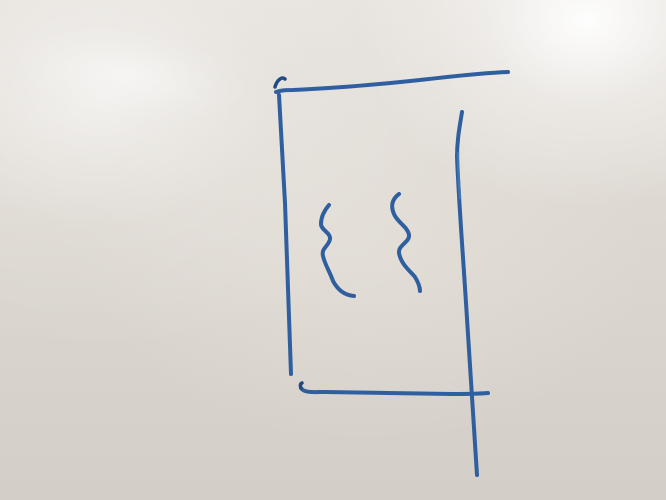 Image resolution: width=666 pixels, height=500 pixels. I want to click on left-vertical-line, so click(285, 234).